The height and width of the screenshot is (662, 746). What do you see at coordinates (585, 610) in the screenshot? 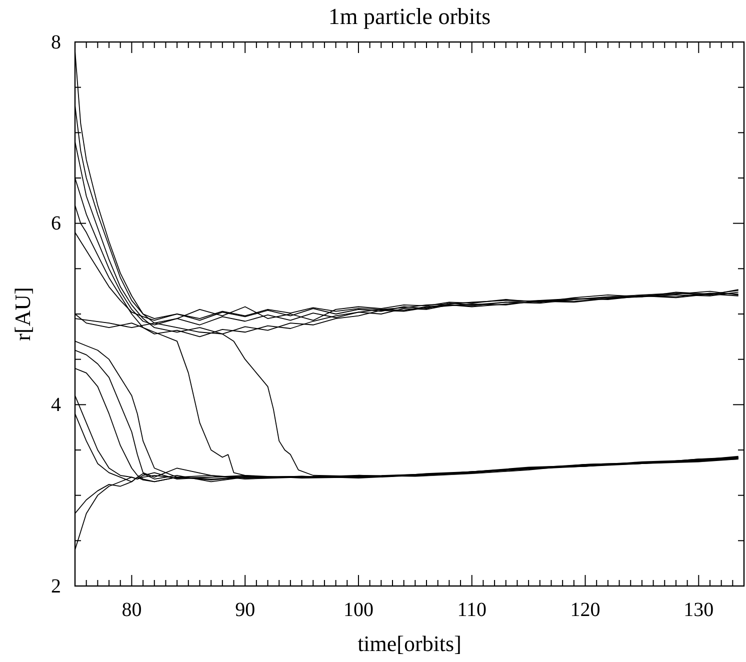
I see `x-tick-label: 120` at bounding box center [585, 610].